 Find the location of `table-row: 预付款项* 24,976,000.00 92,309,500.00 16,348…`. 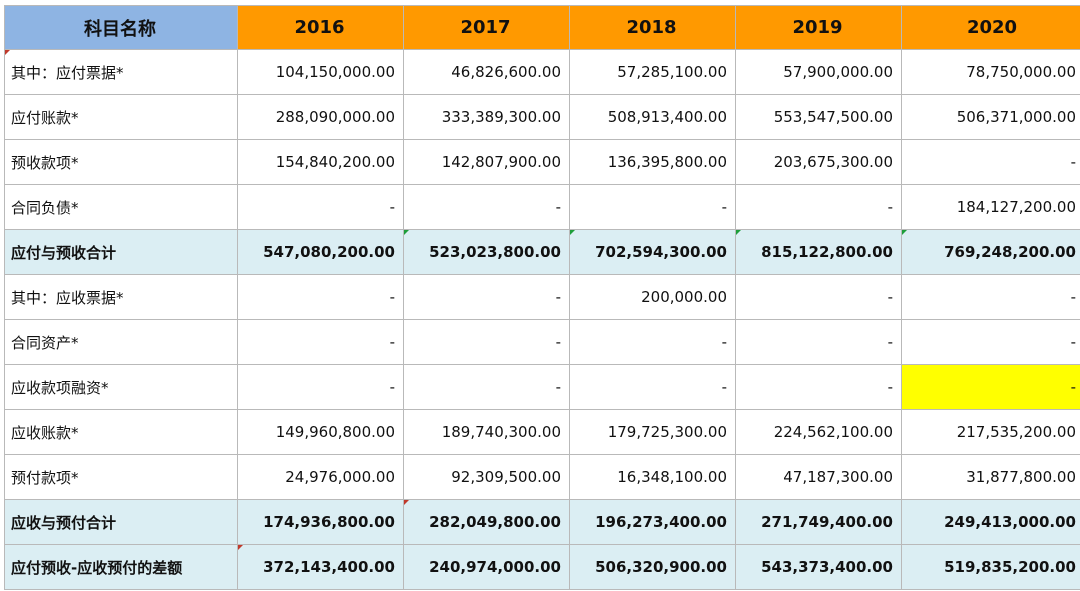

table-row: 预付款项* 24,976,000.00 92,309,500.00 16,348… is located at coordinates (542, 477).